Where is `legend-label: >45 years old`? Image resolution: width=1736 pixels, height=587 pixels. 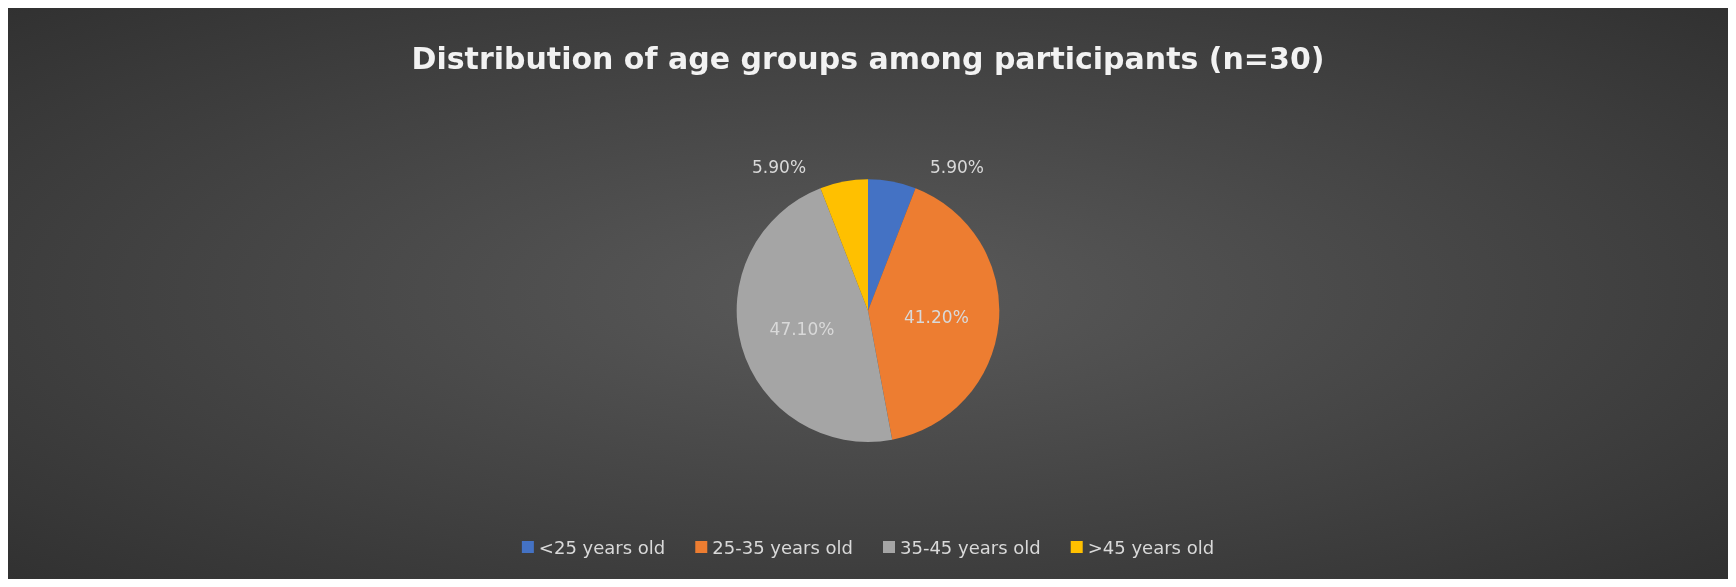
legend-label: >45 years old is located at coordinates (1151, 547).